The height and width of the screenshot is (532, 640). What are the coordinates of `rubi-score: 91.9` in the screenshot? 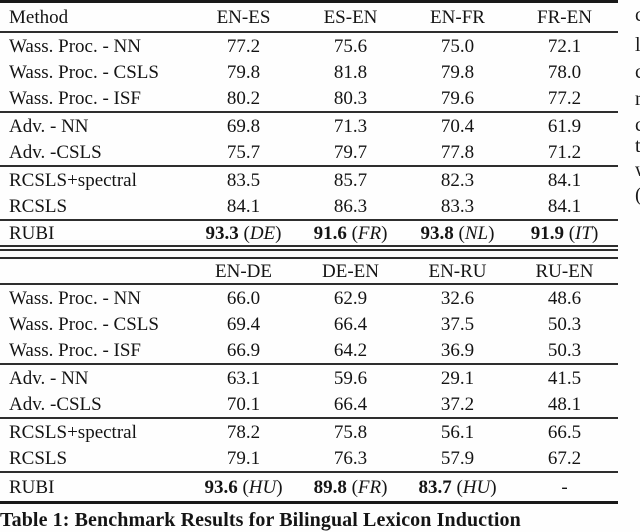 It's located at (547, 233).